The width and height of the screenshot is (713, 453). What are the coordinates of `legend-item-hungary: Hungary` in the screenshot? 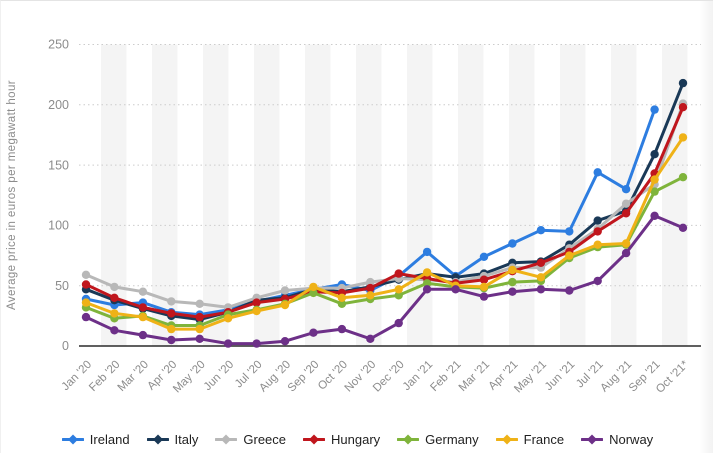 It's located at (341, 439).